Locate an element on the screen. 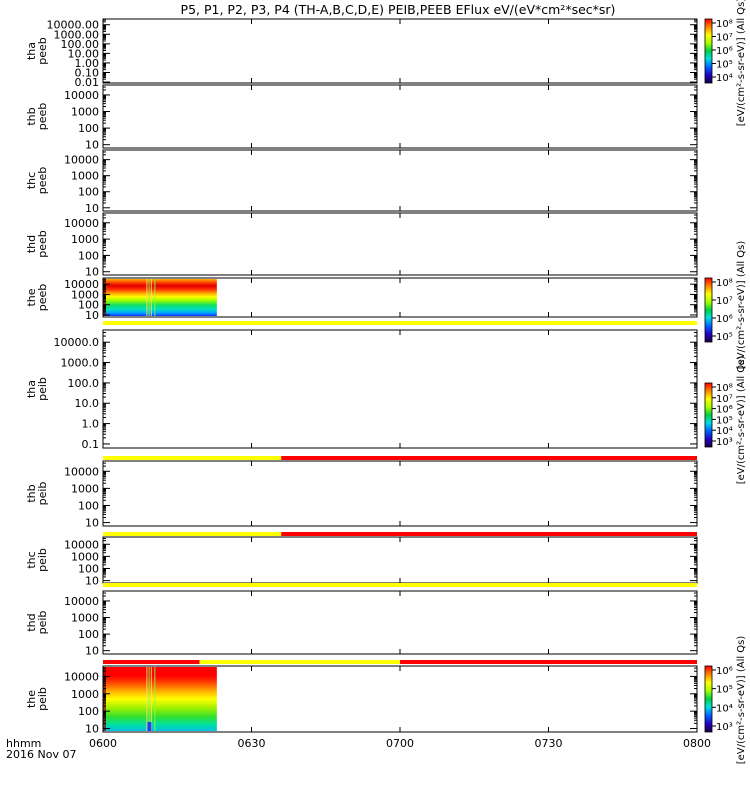  y-tick-label: 100.00 is located at coordinates (80, 44).